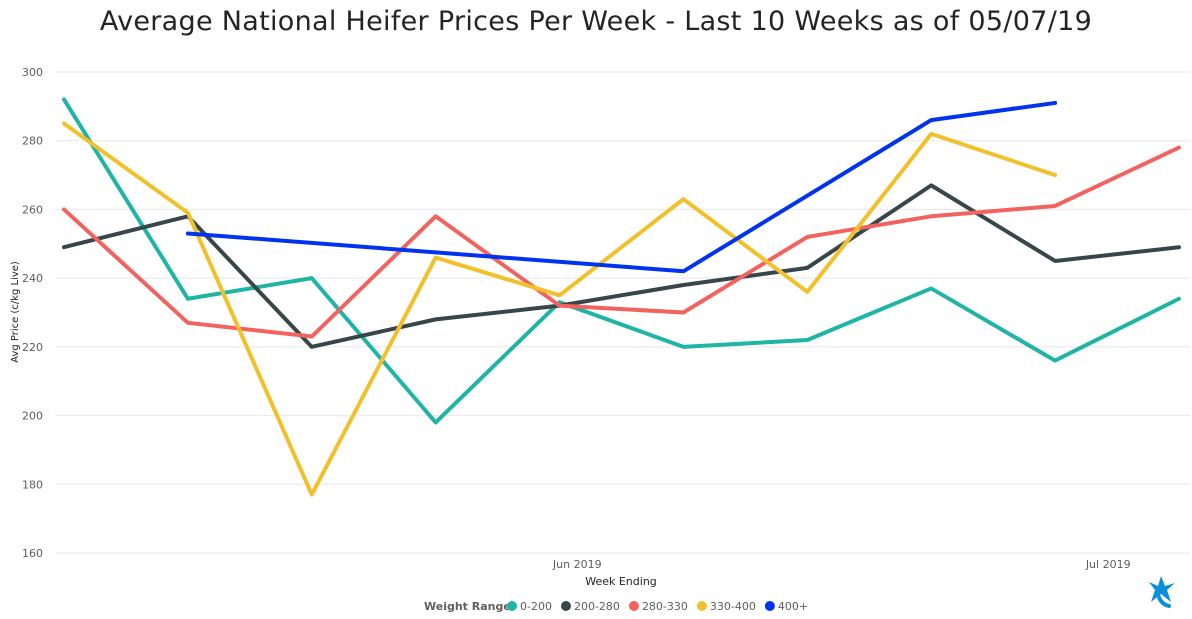 The height and width of the screenshot is (619, 1192). What do you see at coordinates (32, 553) in the screenshot?
I see `y-tick-label: 160` at bounding box center [32, 553].